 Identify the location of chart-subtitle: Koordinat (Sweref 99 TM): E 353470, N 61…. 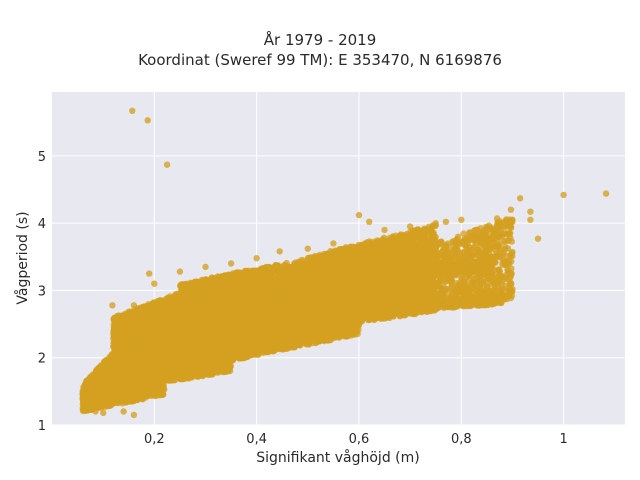
(320, 60).